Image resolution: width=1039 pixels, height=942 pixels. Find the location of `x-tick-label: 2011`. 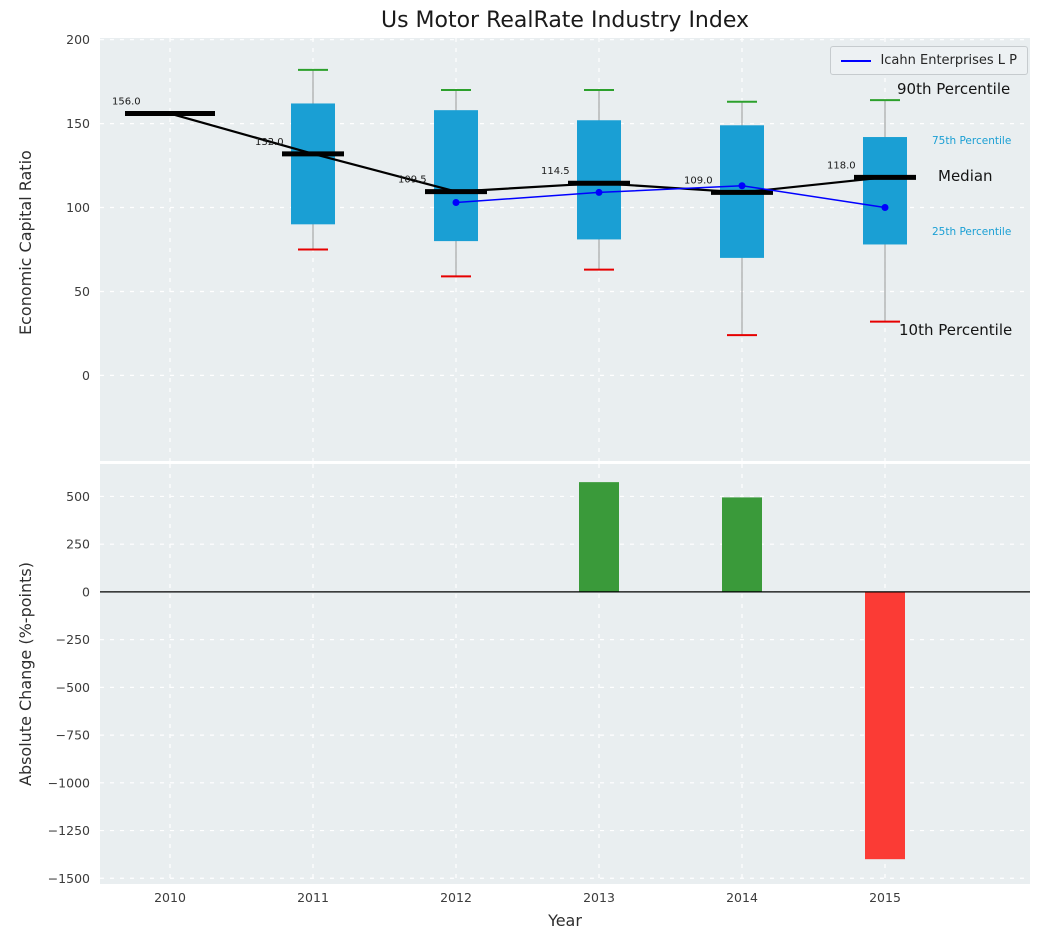

x-tick-label: 2011 is located at coordinates (313, 897).